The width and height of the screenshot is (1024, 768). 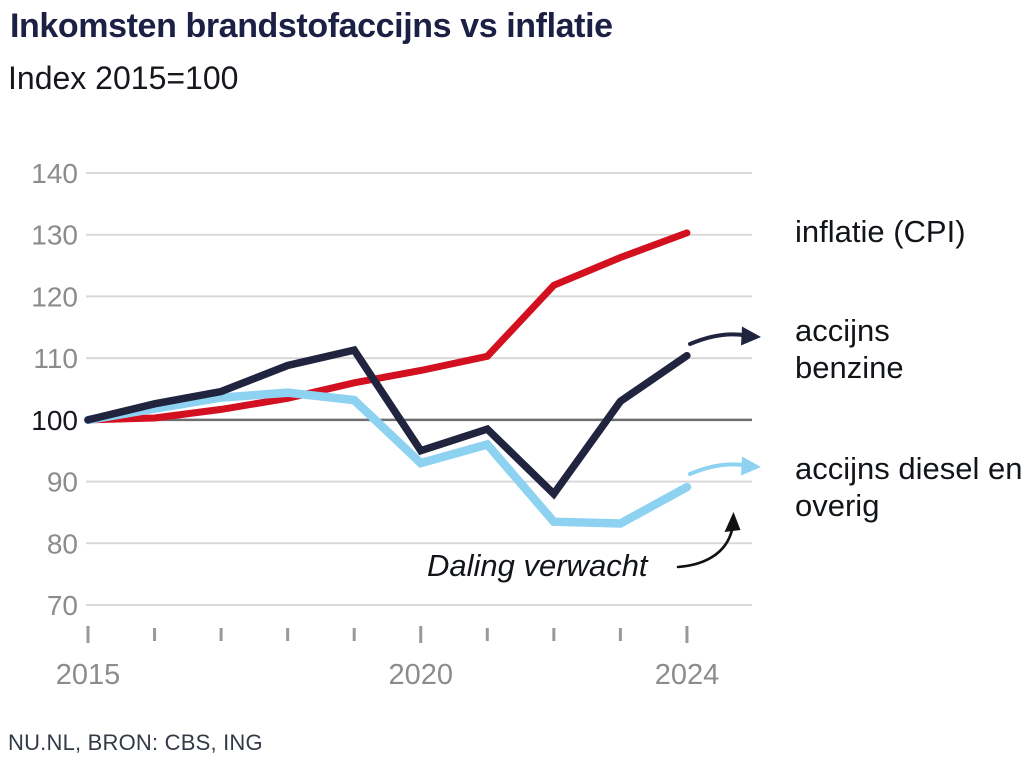 I want to click on x-axis-label: 2015, so click(x=88, y=675).